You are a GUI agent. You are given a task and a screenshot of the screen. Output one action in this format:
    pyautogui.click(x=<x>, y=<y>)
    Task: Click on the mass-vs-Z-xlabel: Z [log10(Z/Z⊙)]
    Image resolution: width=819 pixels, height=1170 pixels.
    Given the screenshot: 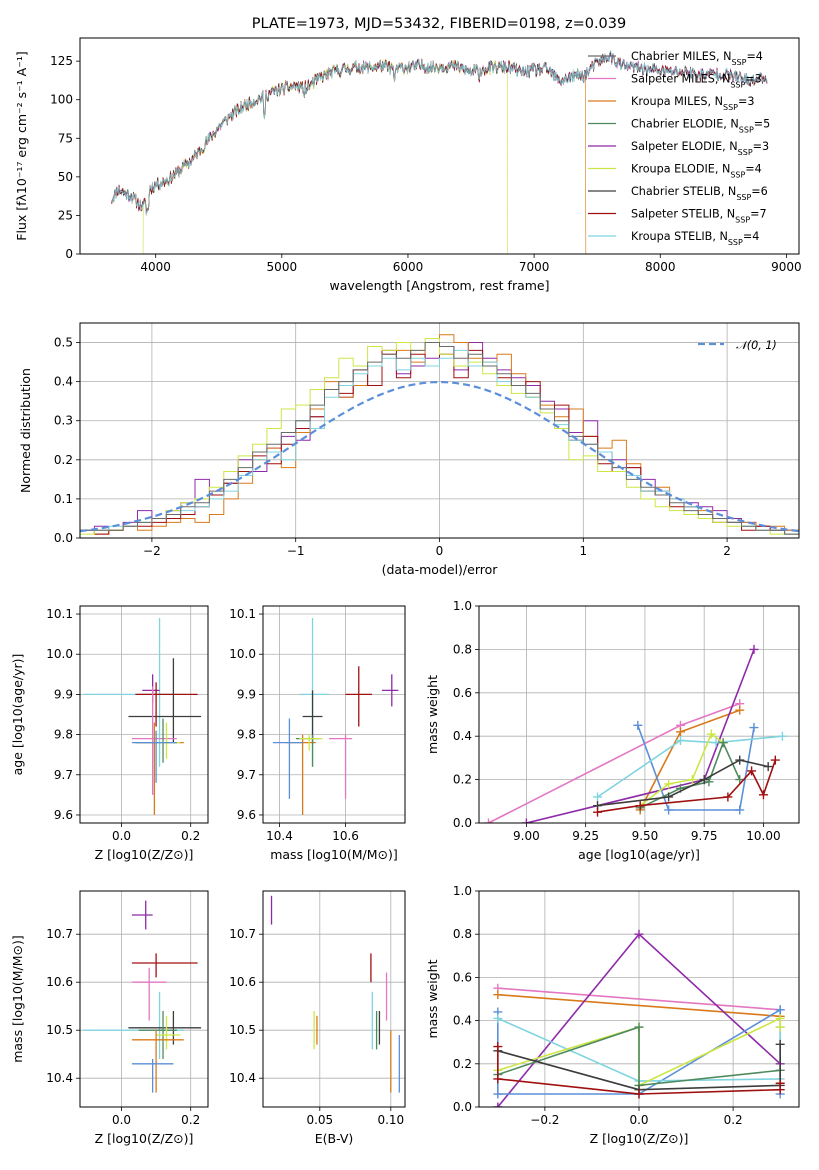 What is the action you would take?
    pyautogui.click(x=144, y=1138)
    